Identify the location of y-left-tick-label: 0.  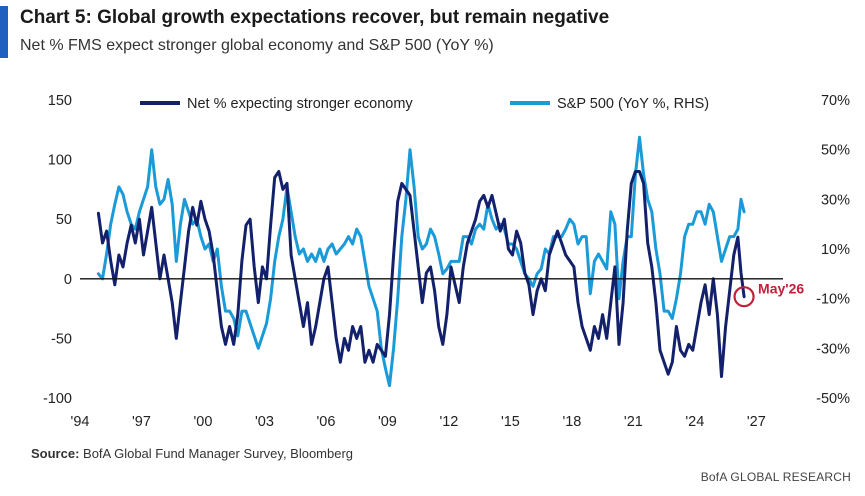
(68, 280).